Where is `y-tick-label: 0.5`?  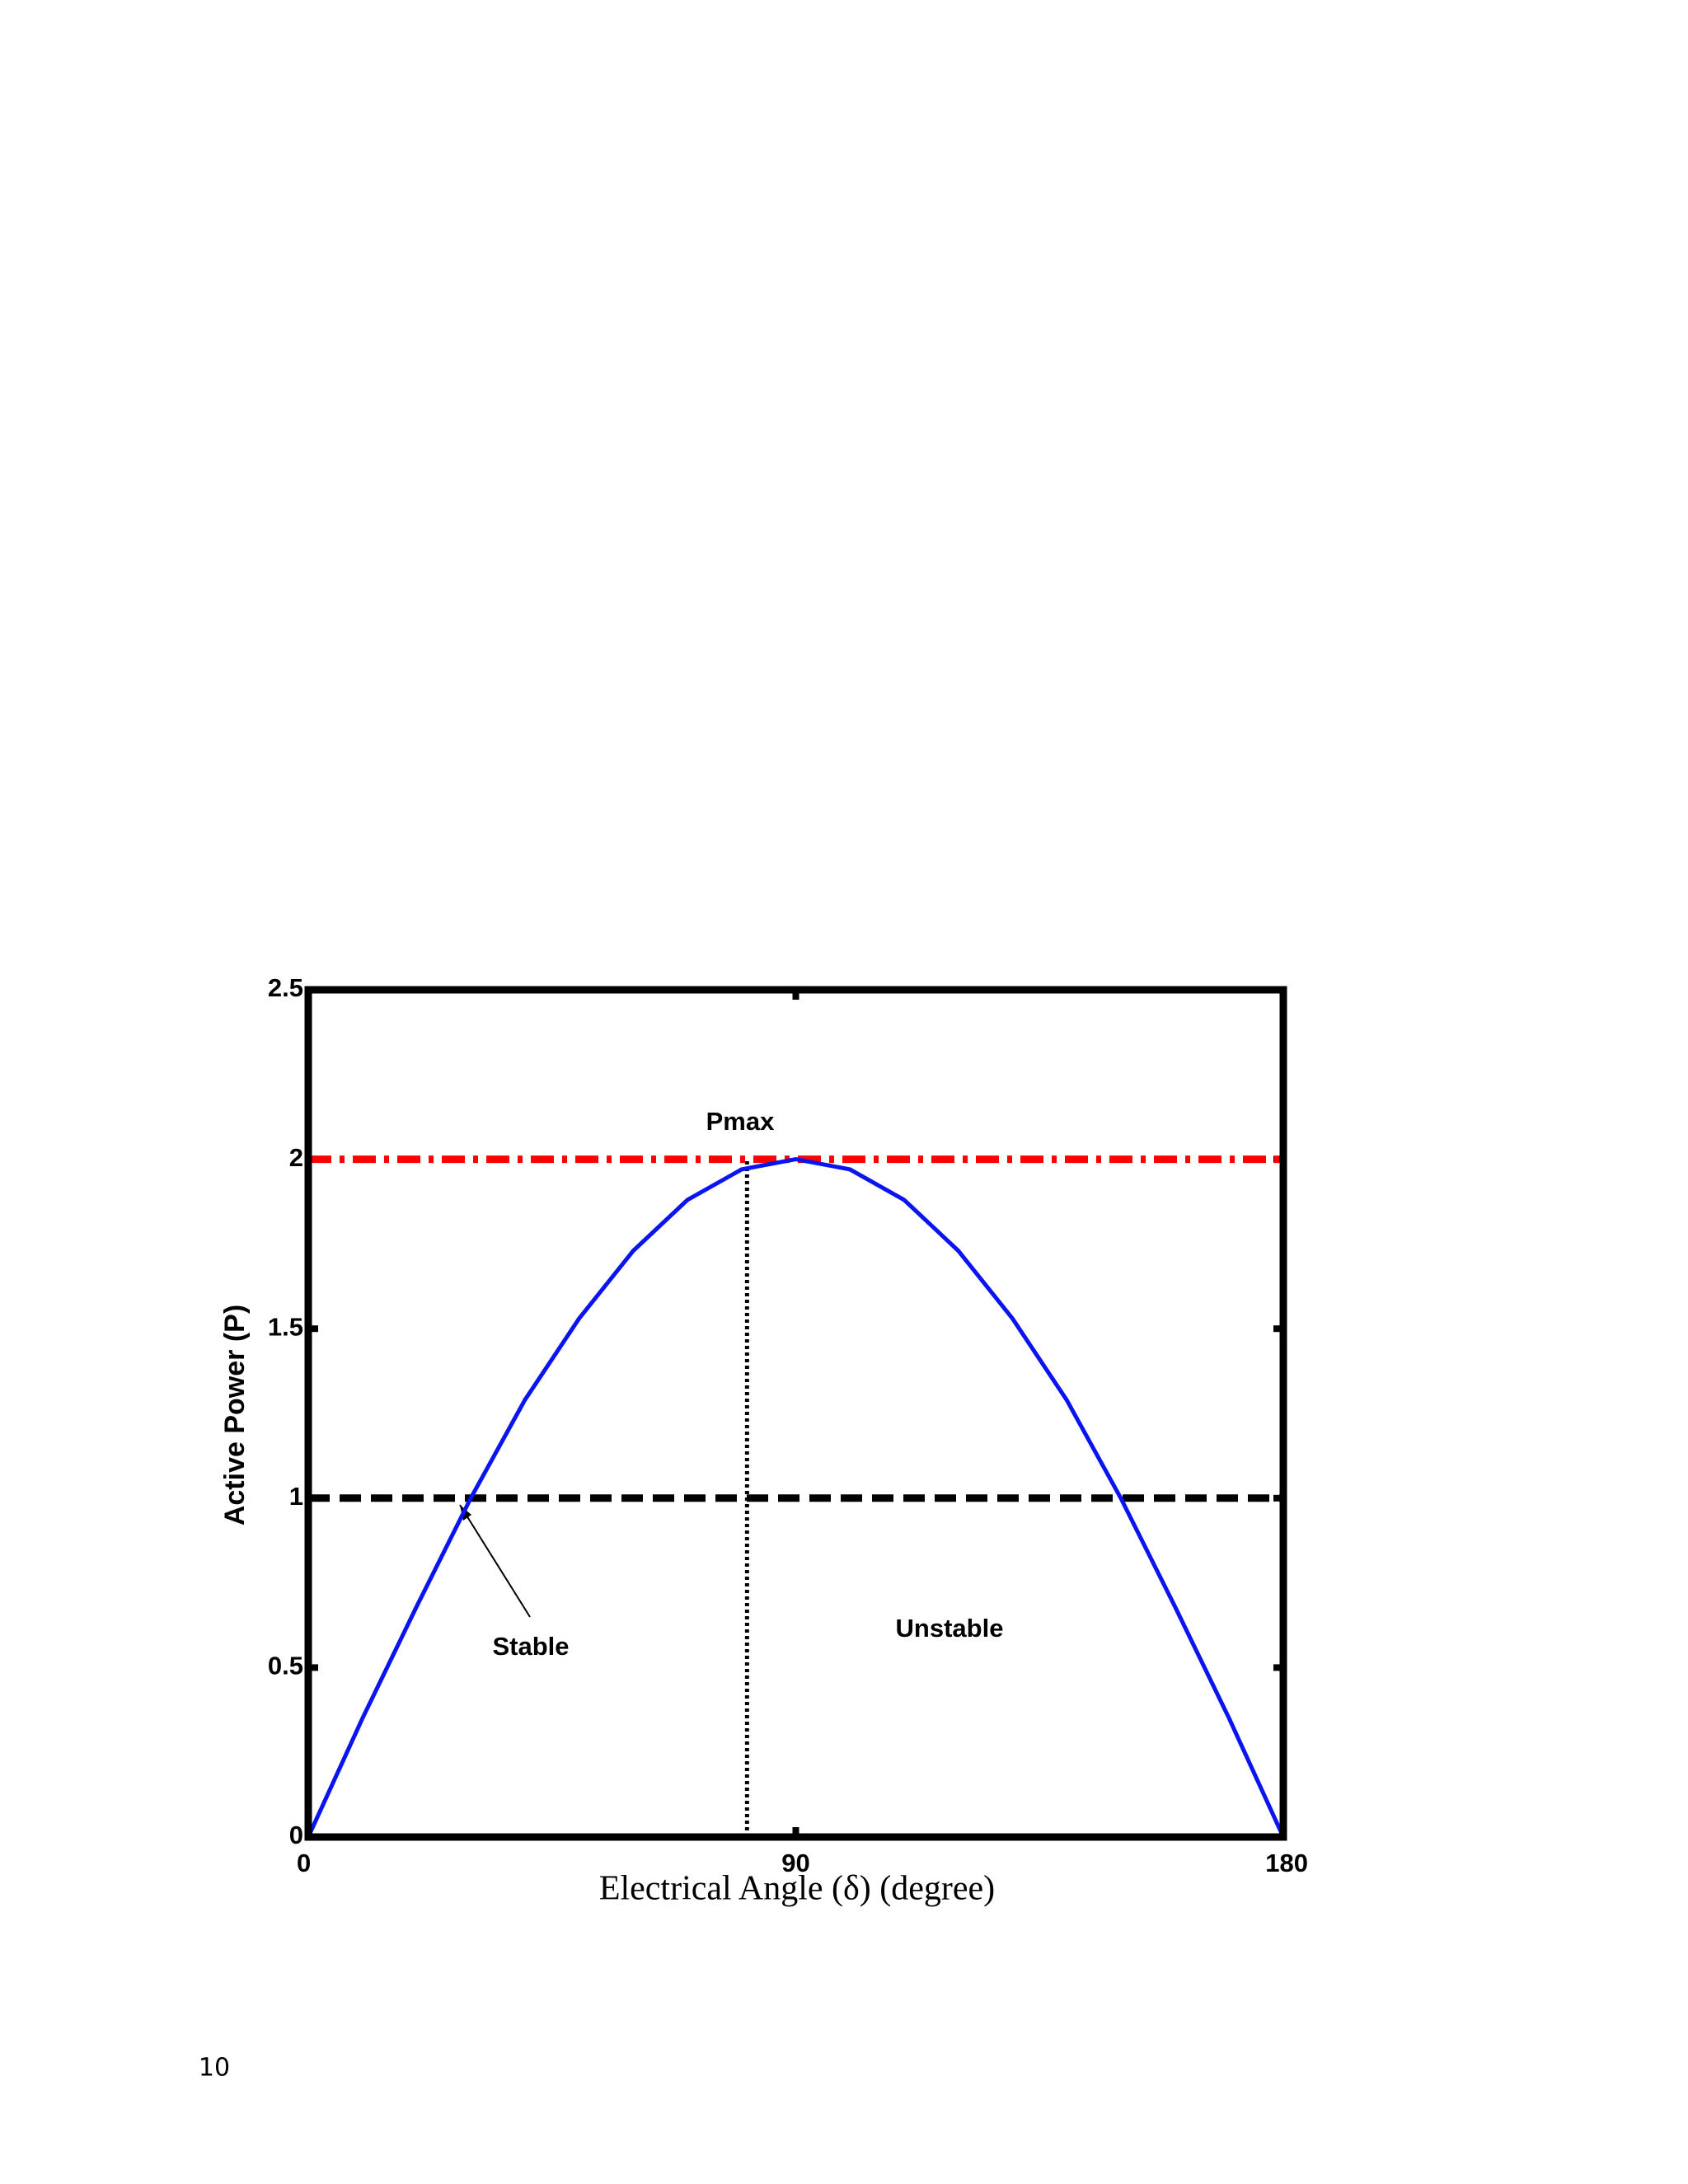
y-tick-label: 0.5 is located at coordinates (286, 1666).